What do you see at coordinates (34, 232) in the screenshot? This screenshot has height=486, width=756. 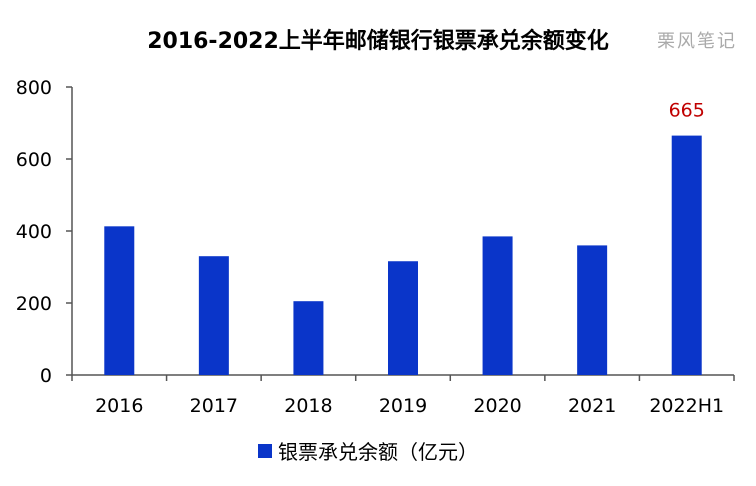 I see `y-tick-label: 400` at bounding box center [34, 232].